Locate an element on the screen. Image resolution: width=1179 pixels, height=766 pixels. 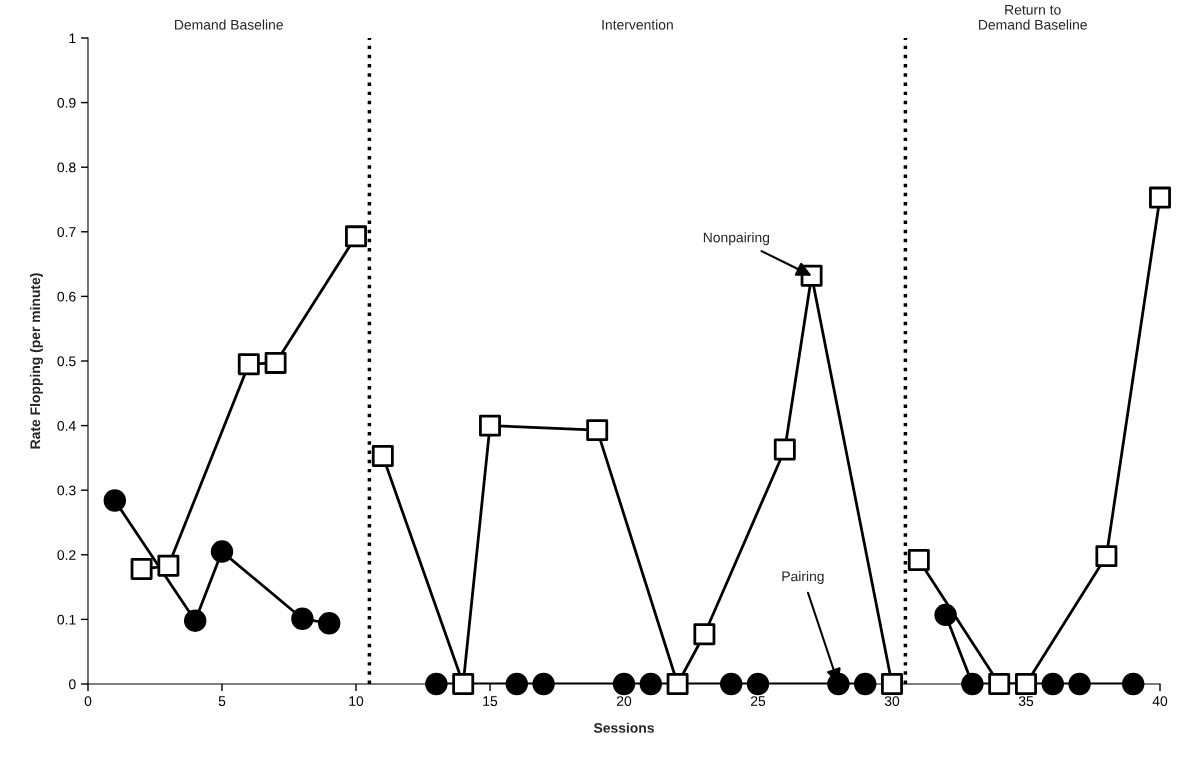
text: Intervention is located at coordinates (637, 24).